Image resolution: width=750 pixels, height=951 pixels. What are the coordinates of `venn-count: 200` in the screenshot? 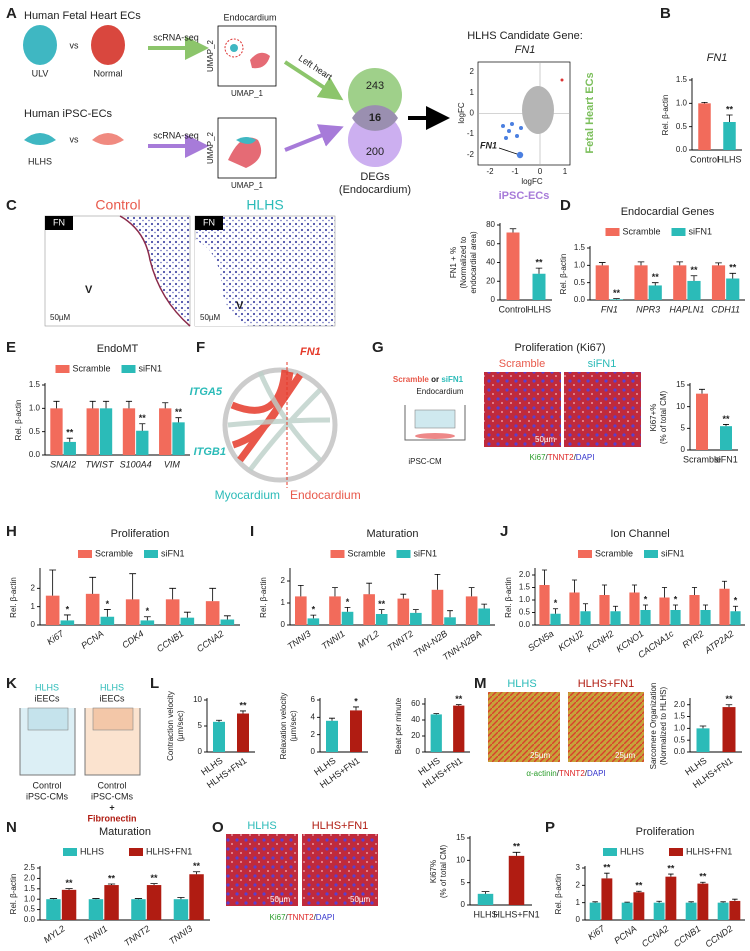 It's located at (375, 152).